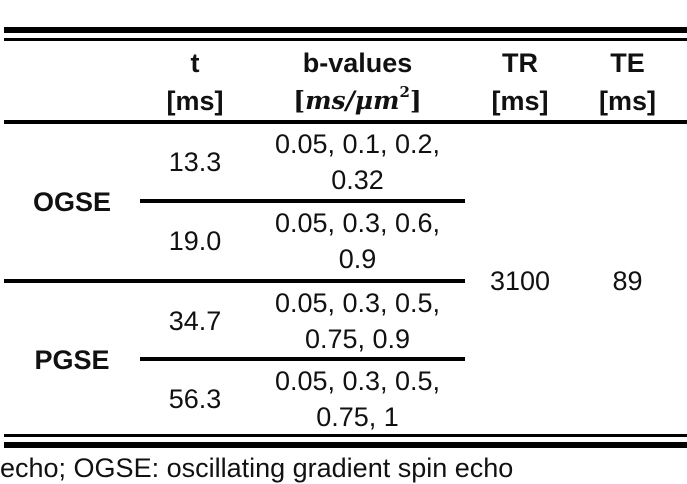 The image size is (687, 484). What do you see at coordinates (302, 201) in the screenshot?
I see `ogse-inner-rule` at bounding box center [302, 201].